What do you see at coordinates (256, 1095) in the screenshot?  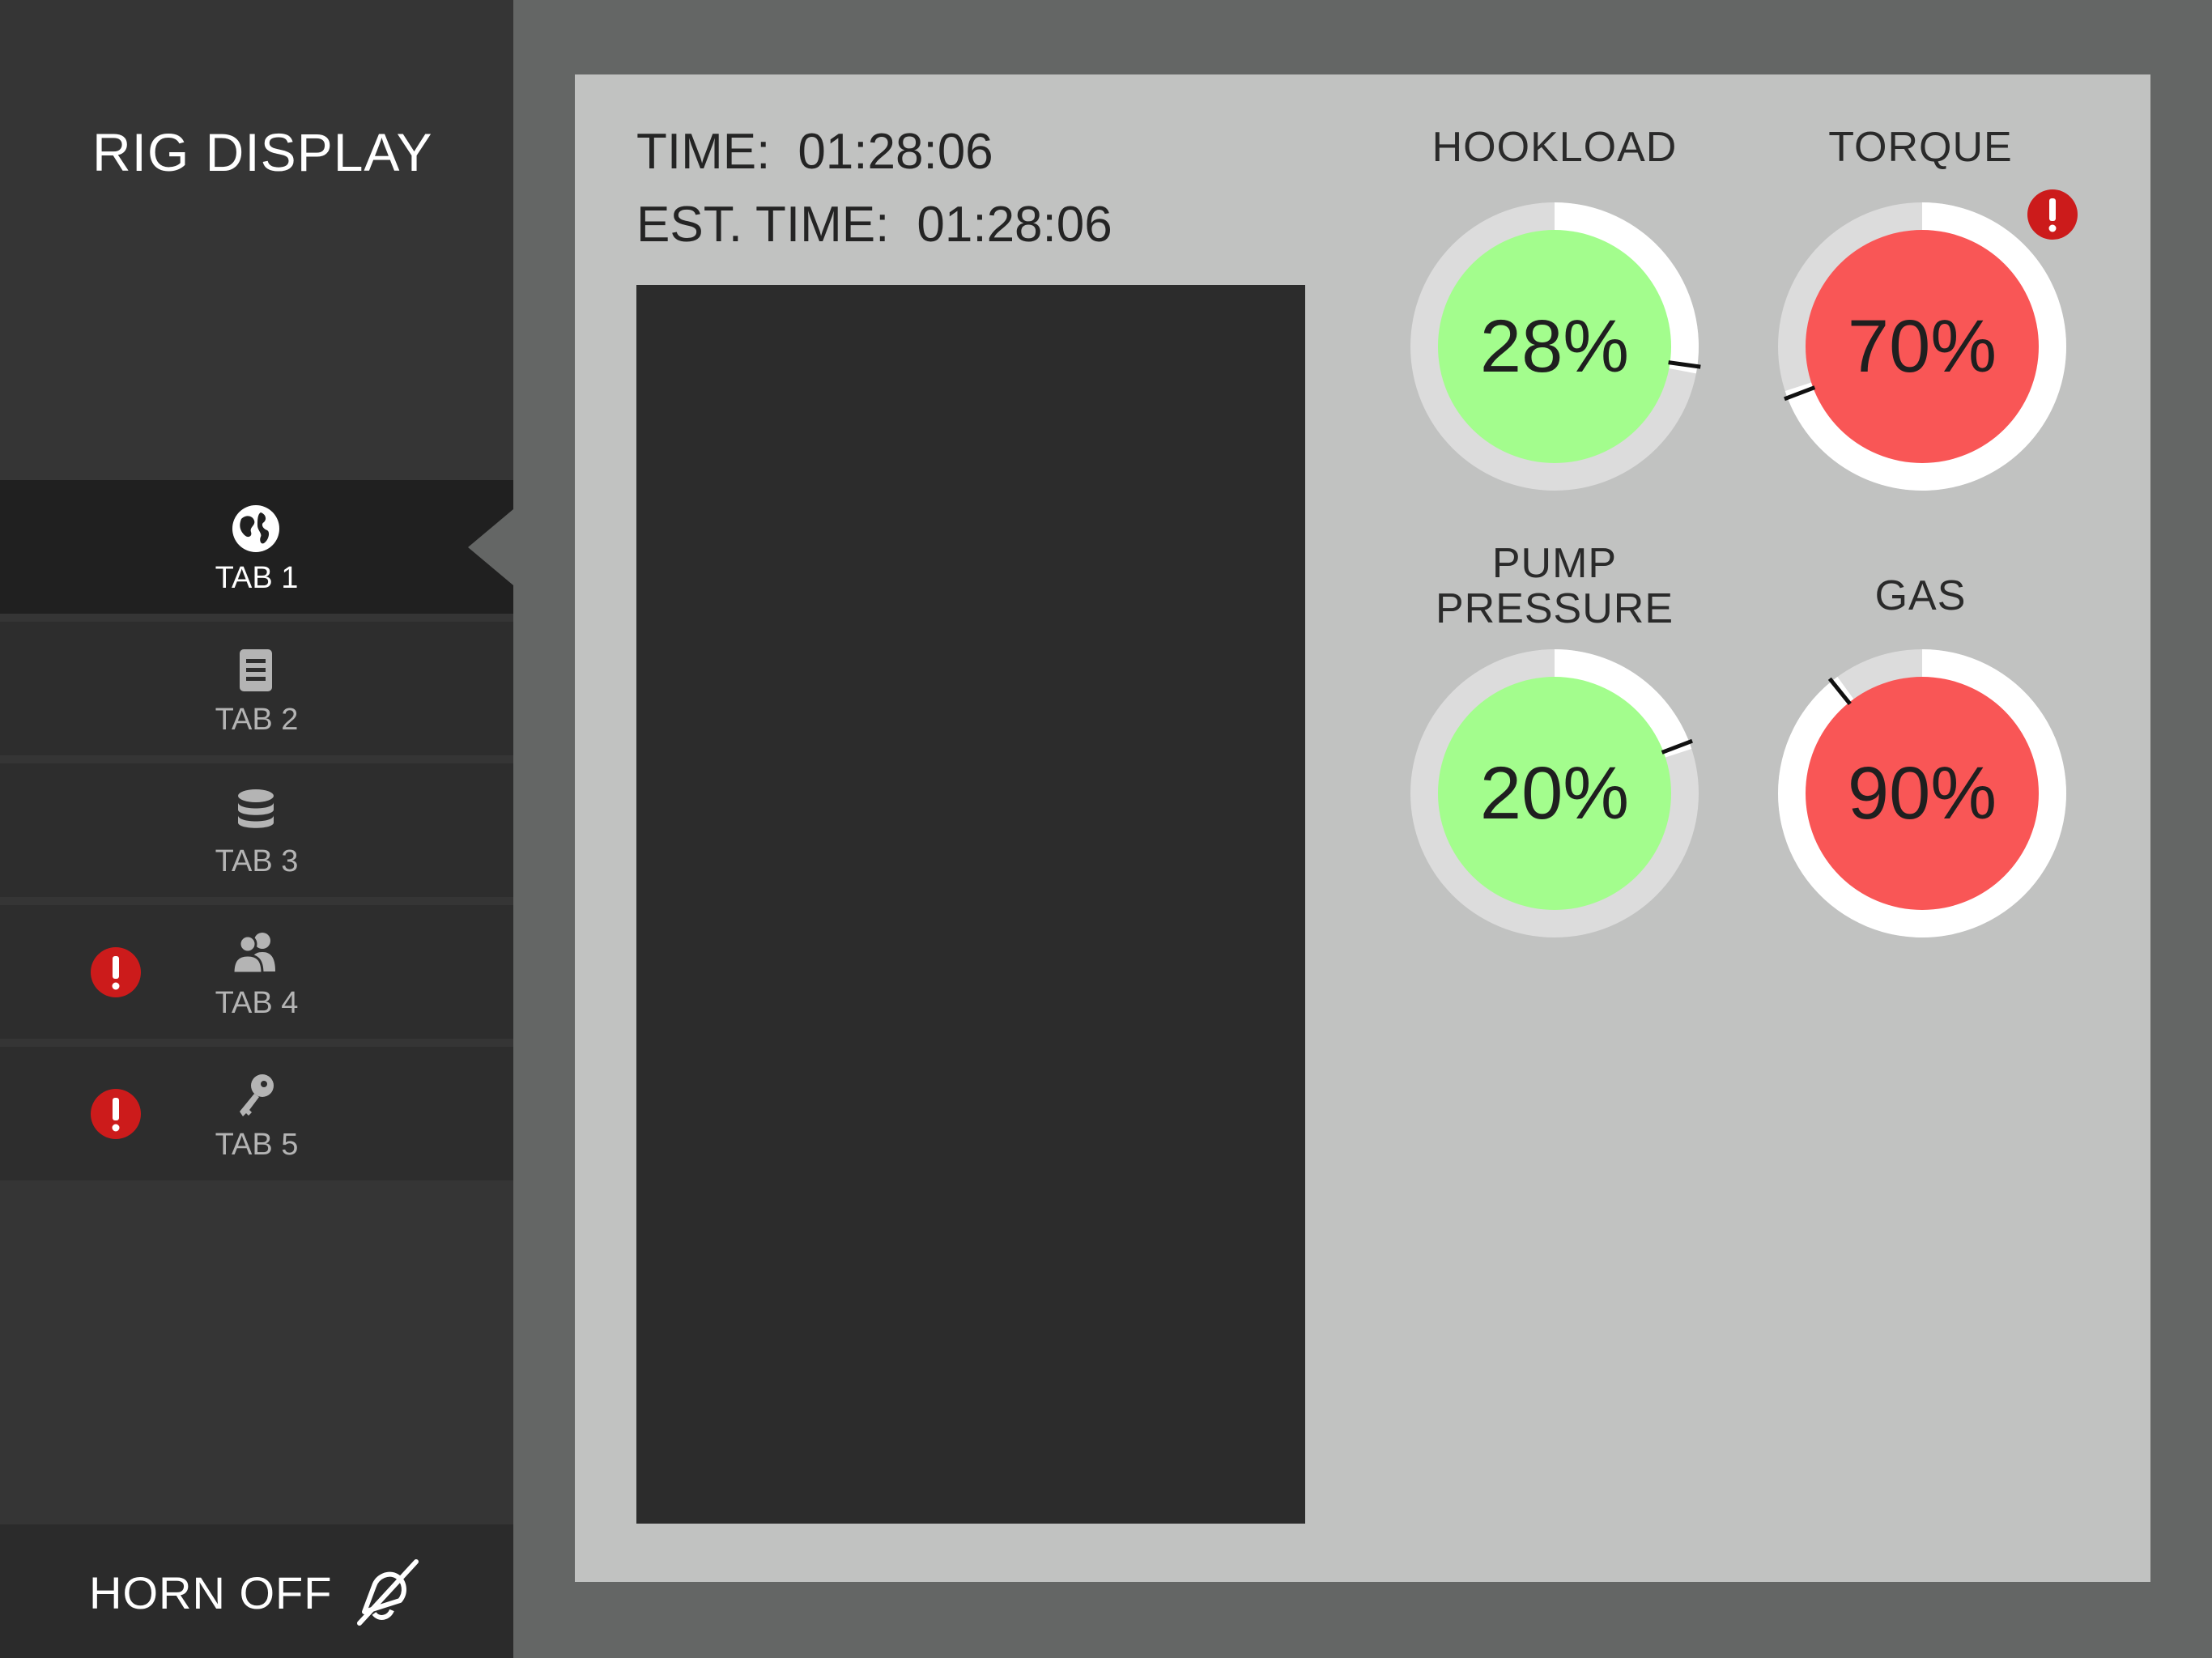 I see `key-icon` at bounding box center [256, 1095].